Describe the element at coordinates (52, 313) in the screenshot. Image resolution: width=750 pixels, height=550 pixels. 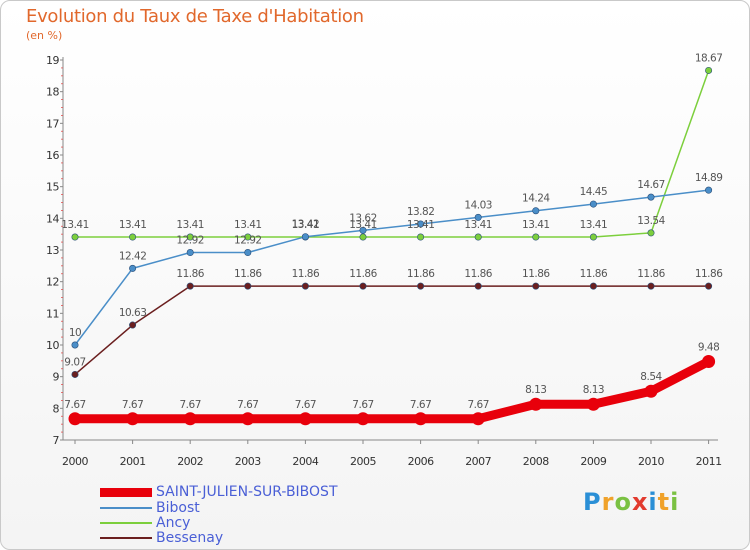
I see `y-tick-label: 11` at that location.